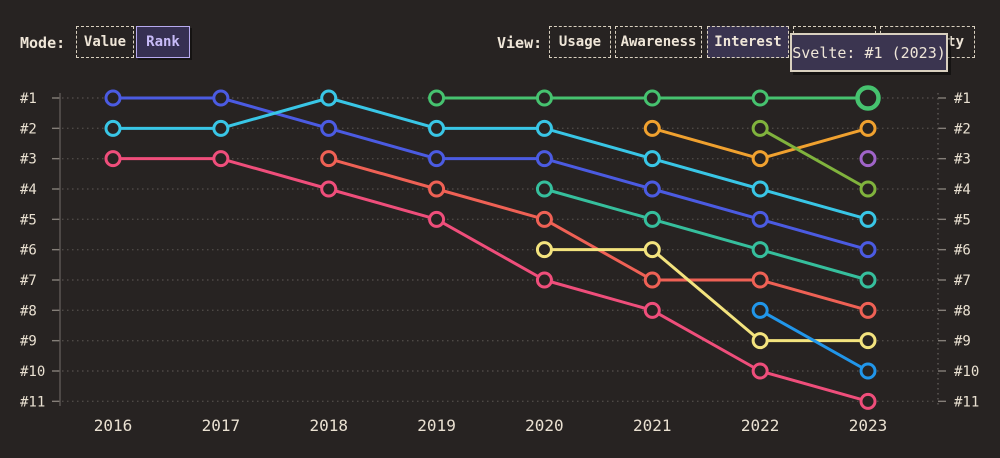 This screenshot has width=1000, height=458. Describe the element at coordinates (868, 371) in the screenshot. I see `data-point-sky-2023` at that location.